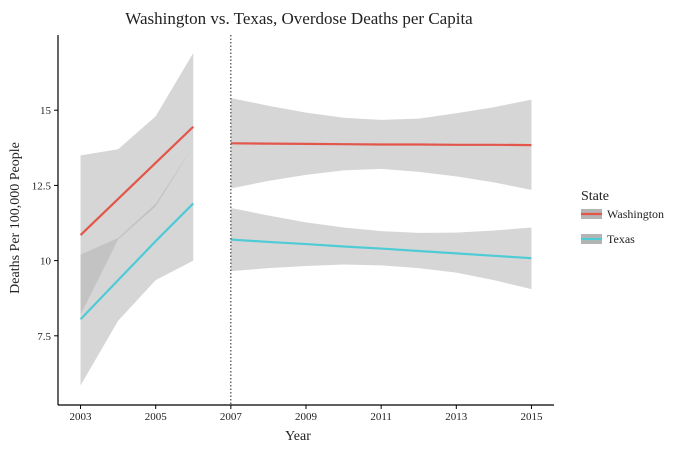 The width and height of the screenshot is (692, 453). I want to click on y-tick-label: 15, so click(46, 111).